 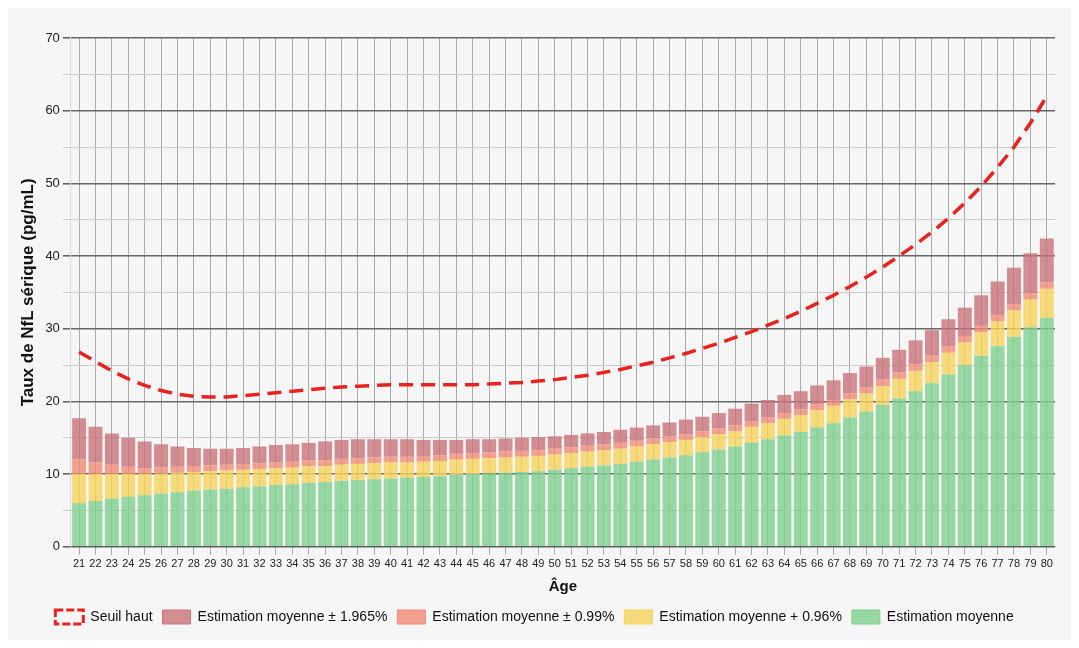 I want to click on x-tick-label: 43, so click(x=440, y=563).